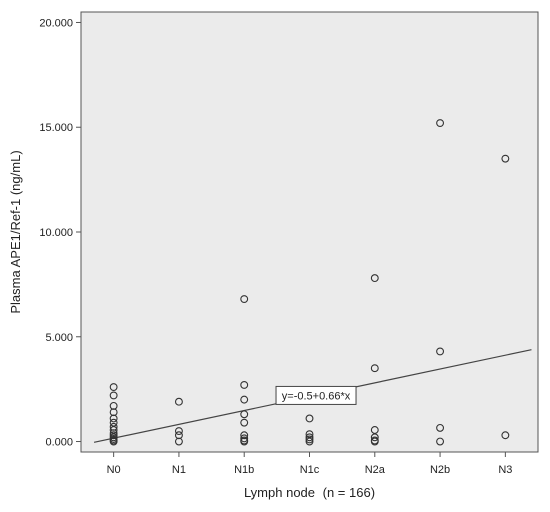  Describe the element at coordinates (56, 23) in the screenshot. I see `y-tick-label: 20.000` at that location.